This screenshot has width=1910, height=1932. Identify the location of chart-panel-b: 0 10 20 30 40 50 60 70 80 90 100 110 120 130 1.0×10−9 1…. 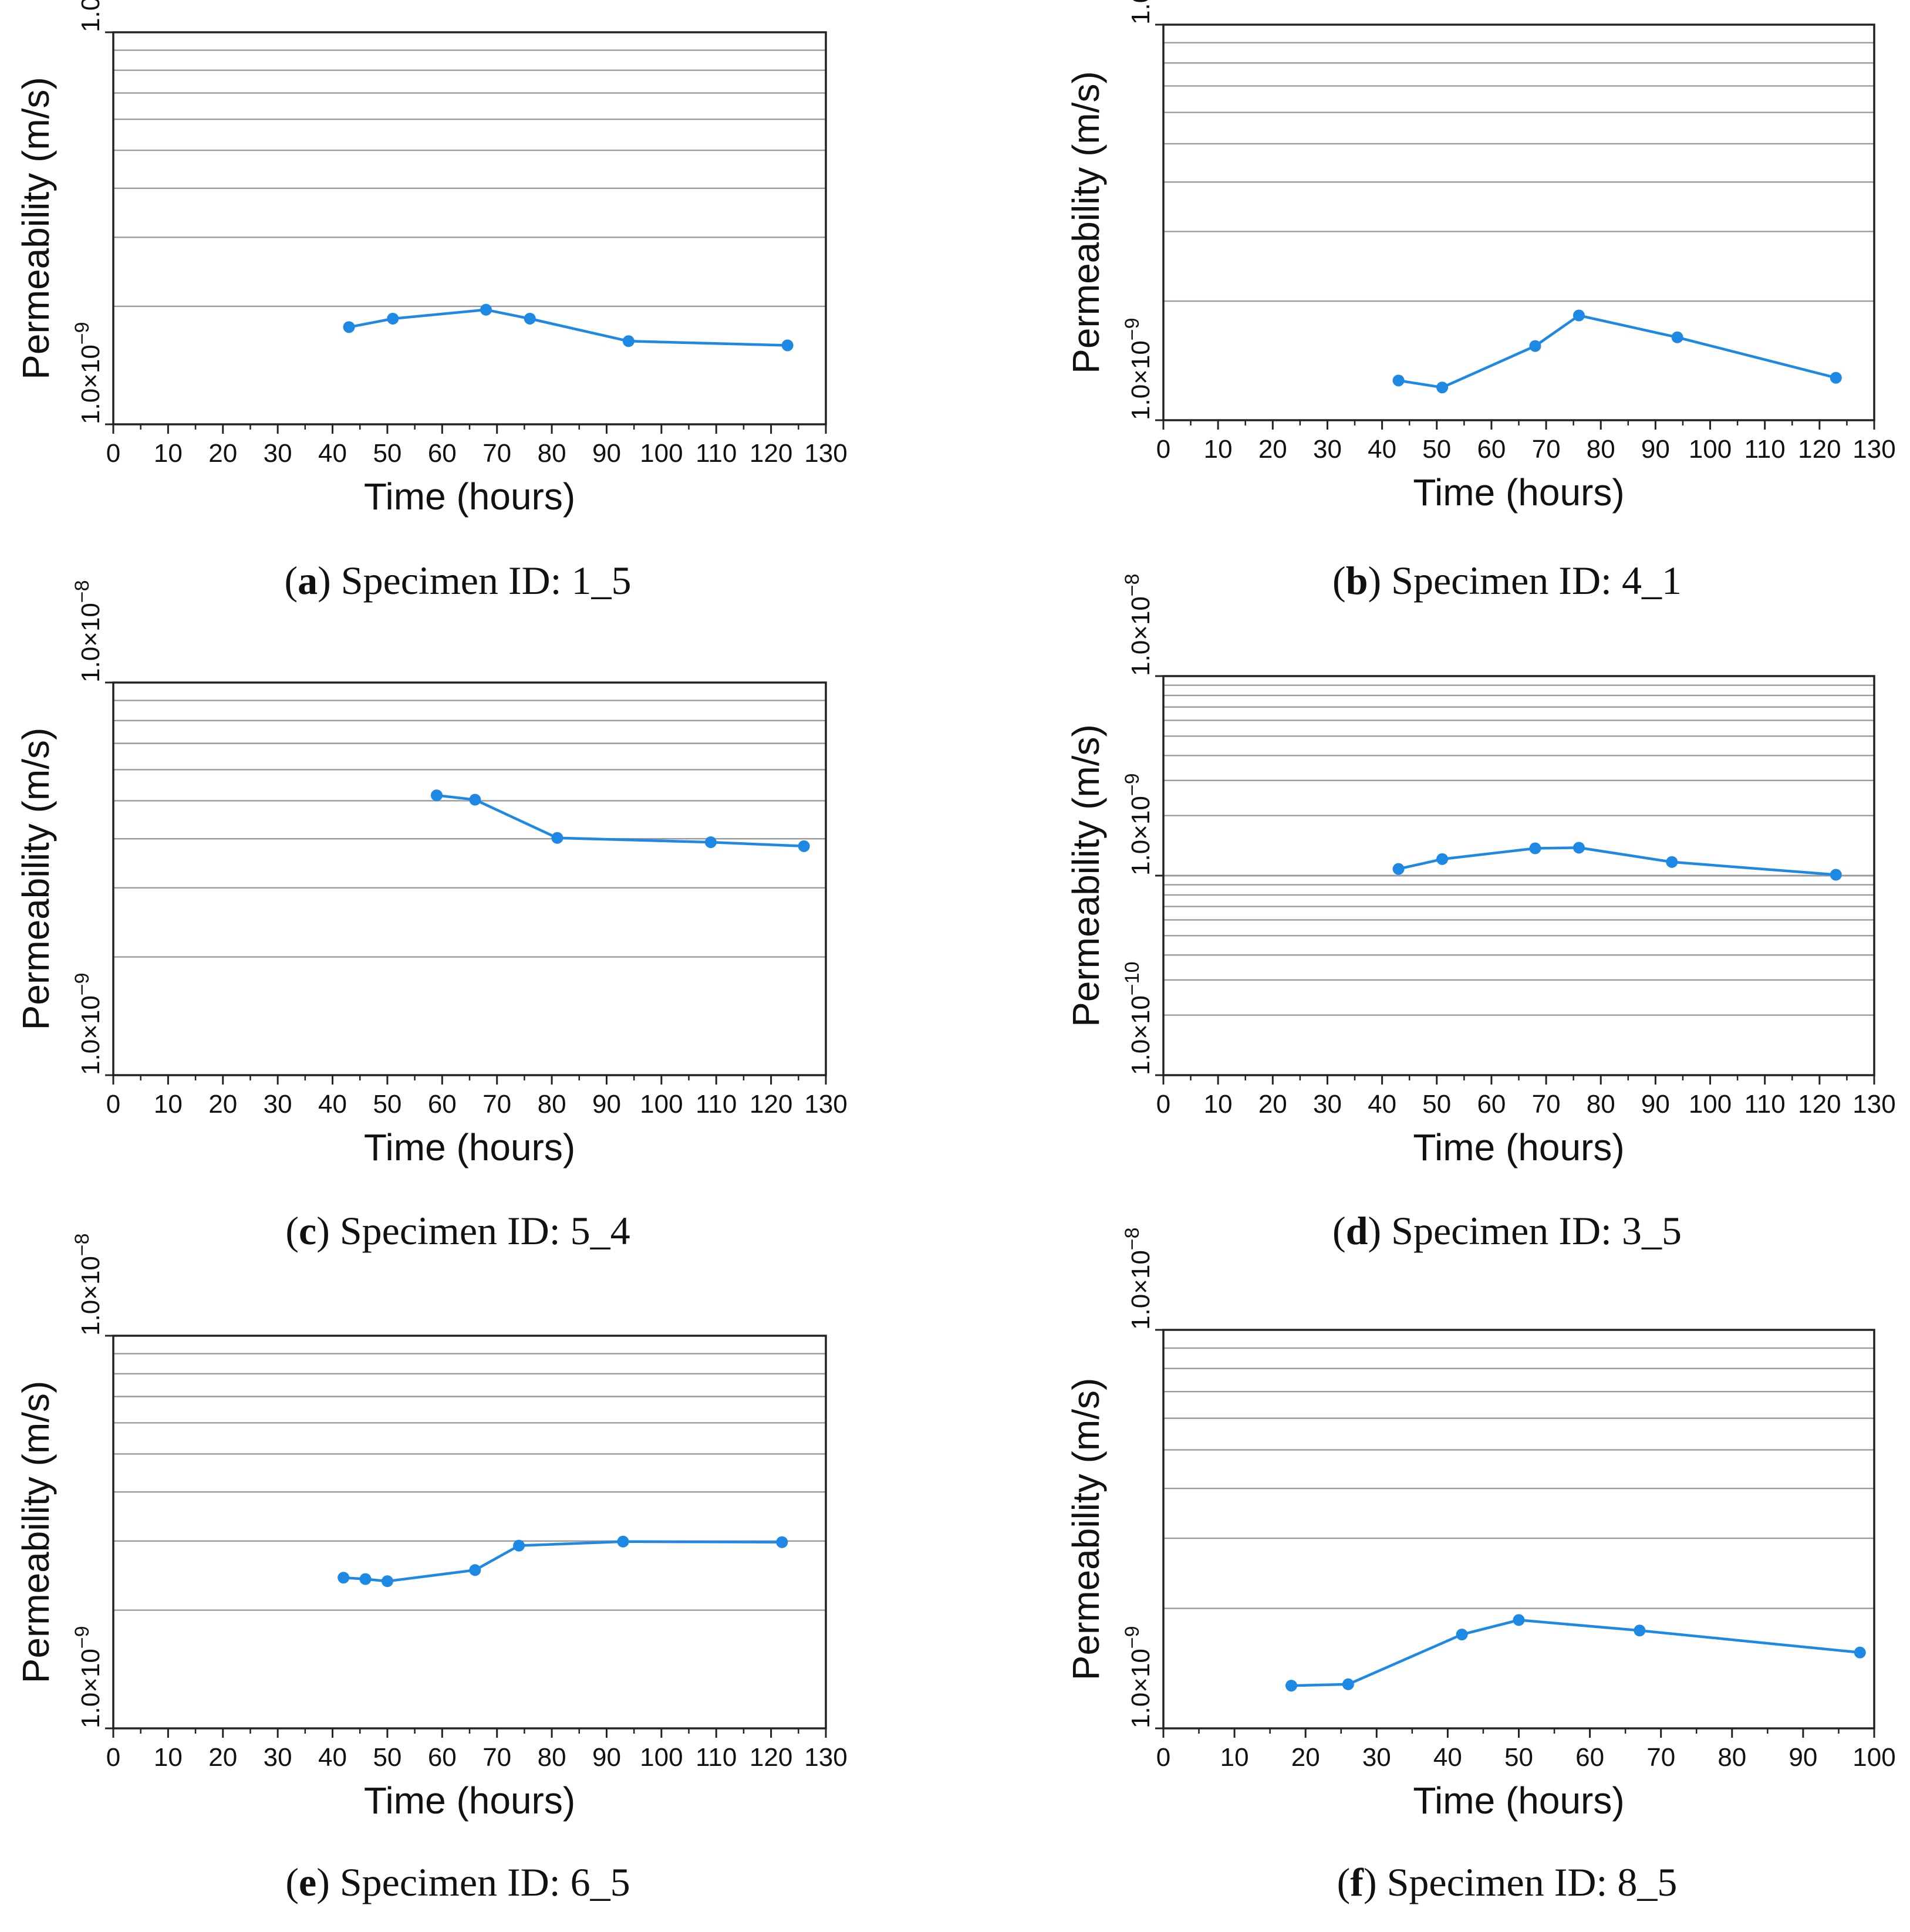
(1480, 301).